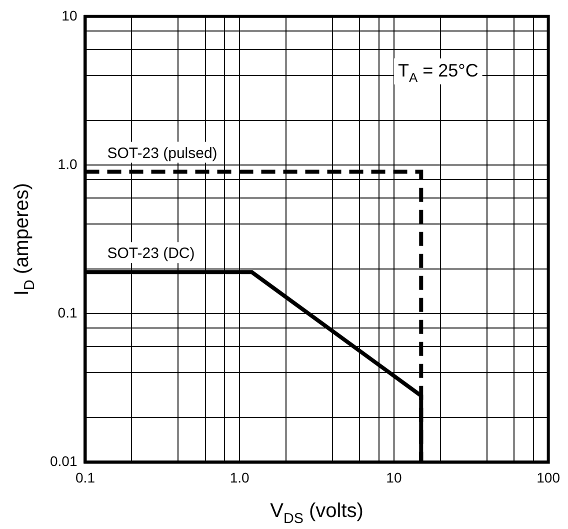 Image resolution: width=568 pixels, height=529 pixels. I want to click on y-tick-label: 1.0, so click(68, 164).